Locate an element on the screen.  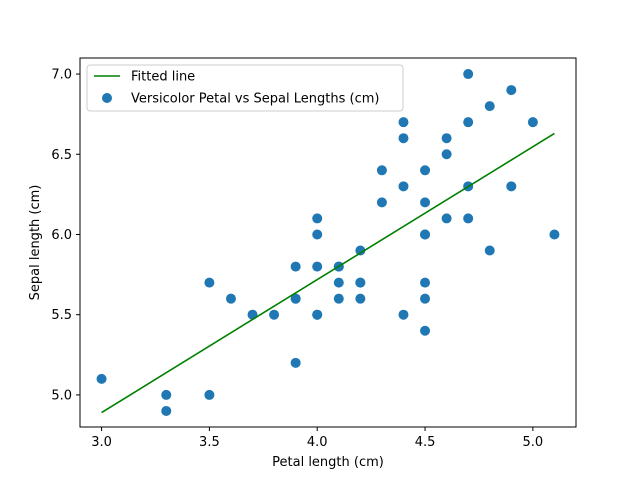
y-tick-label: 5.5 is located at coordinates (61, 315).